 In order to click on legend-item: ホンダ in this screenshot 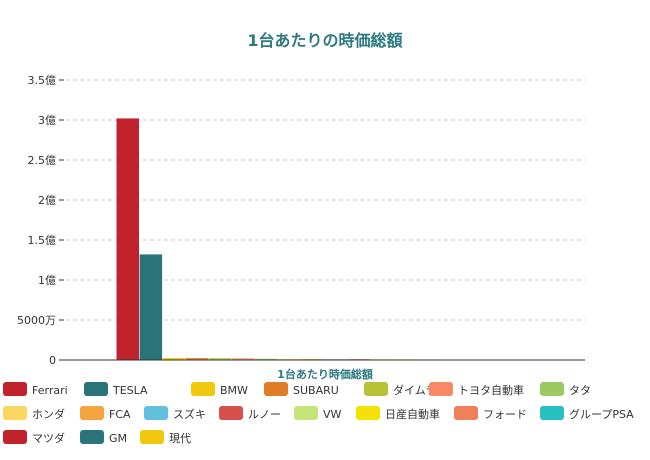, I will do `click(34, 413)`.